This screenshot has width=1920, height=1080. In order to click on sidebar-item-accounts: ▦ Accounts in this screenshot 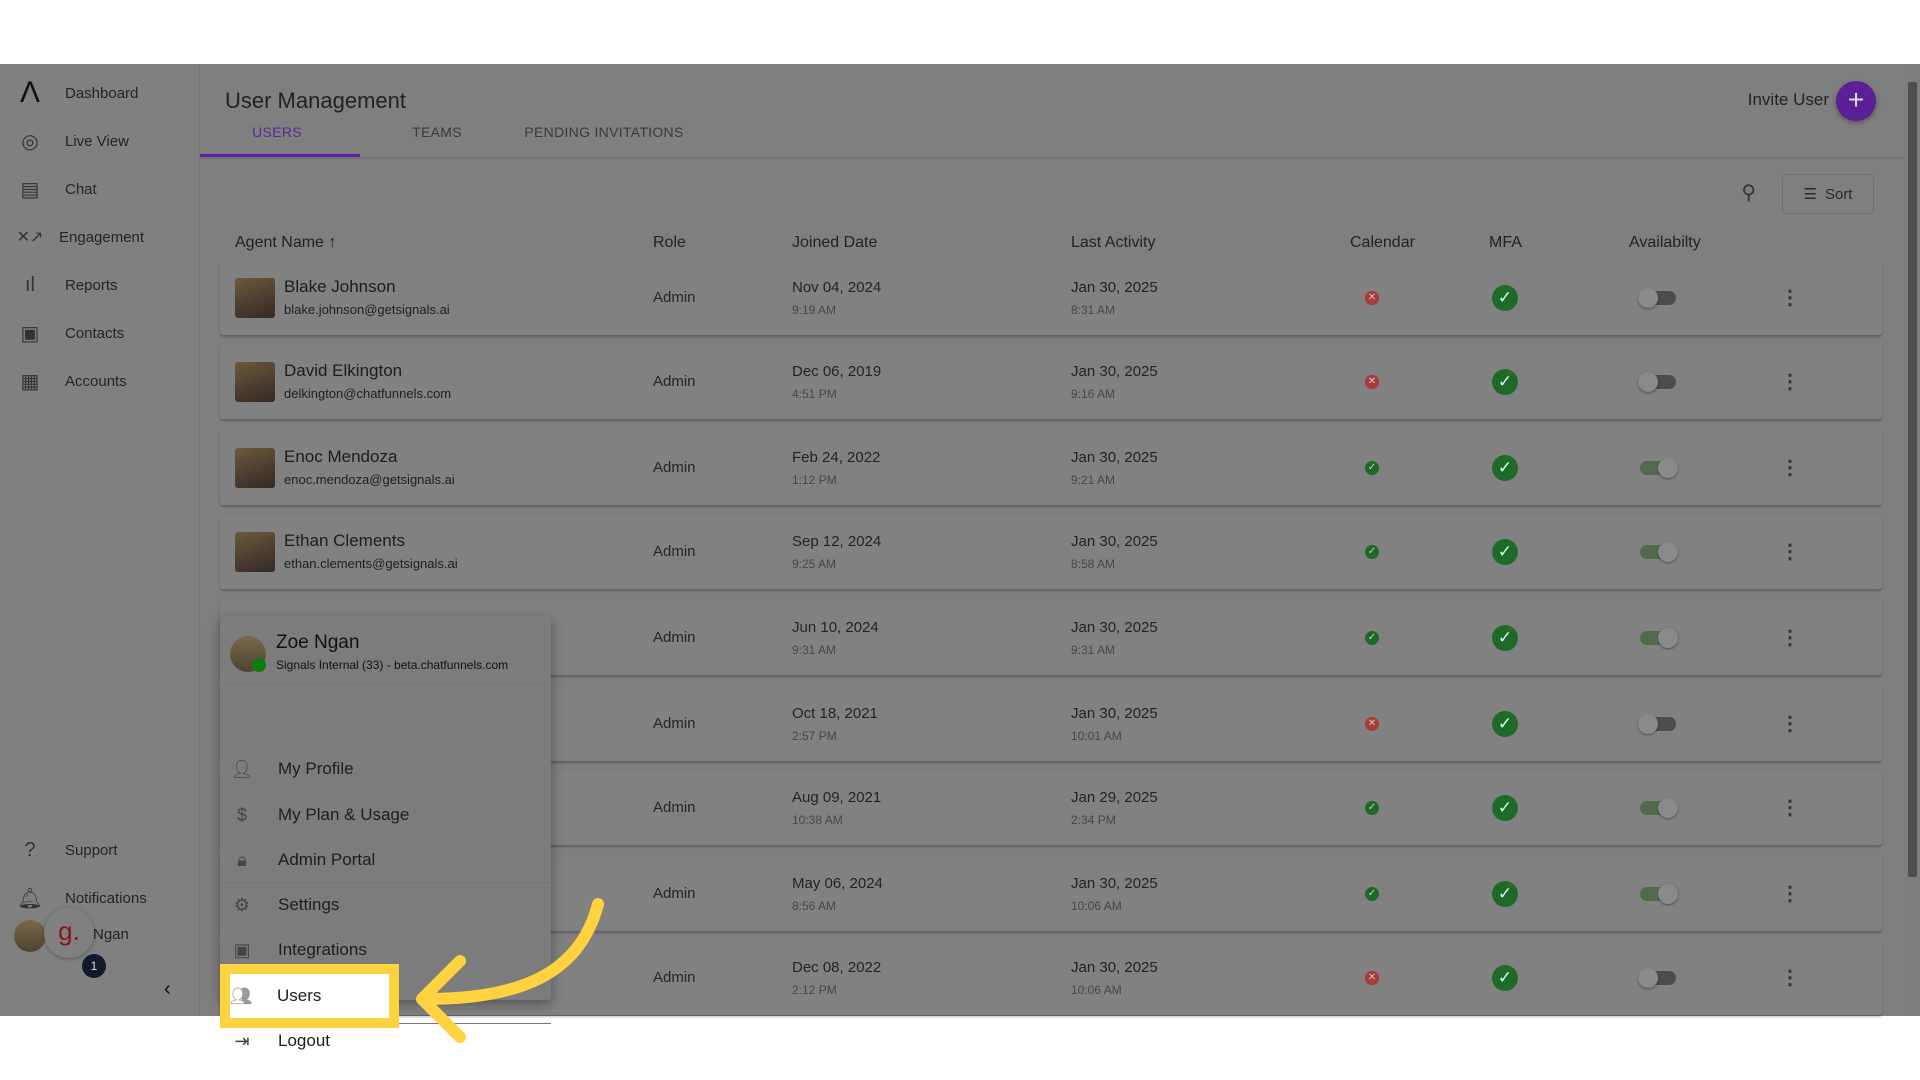, I will do `click(100, 381)`.